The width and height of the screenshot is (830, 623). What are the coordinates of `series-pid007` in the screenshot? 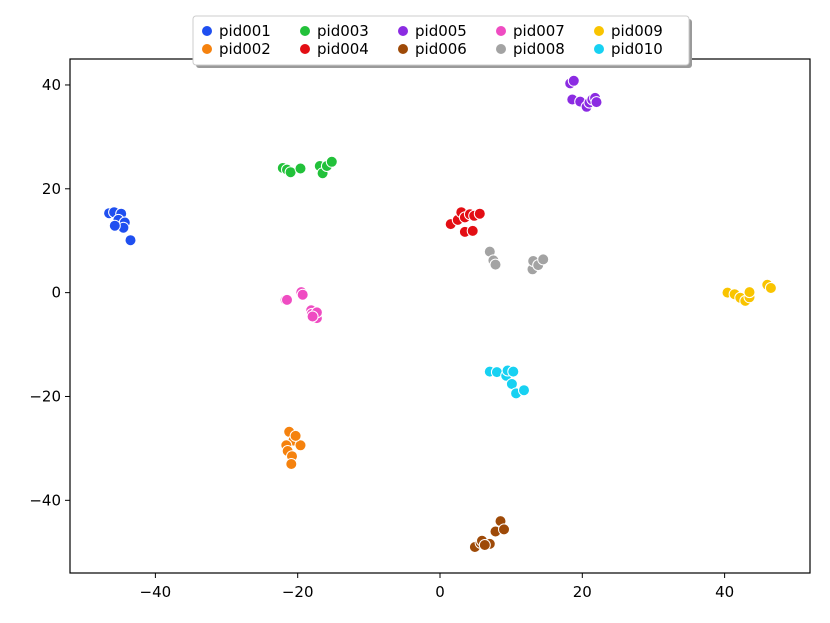 It's located at (301, 305).